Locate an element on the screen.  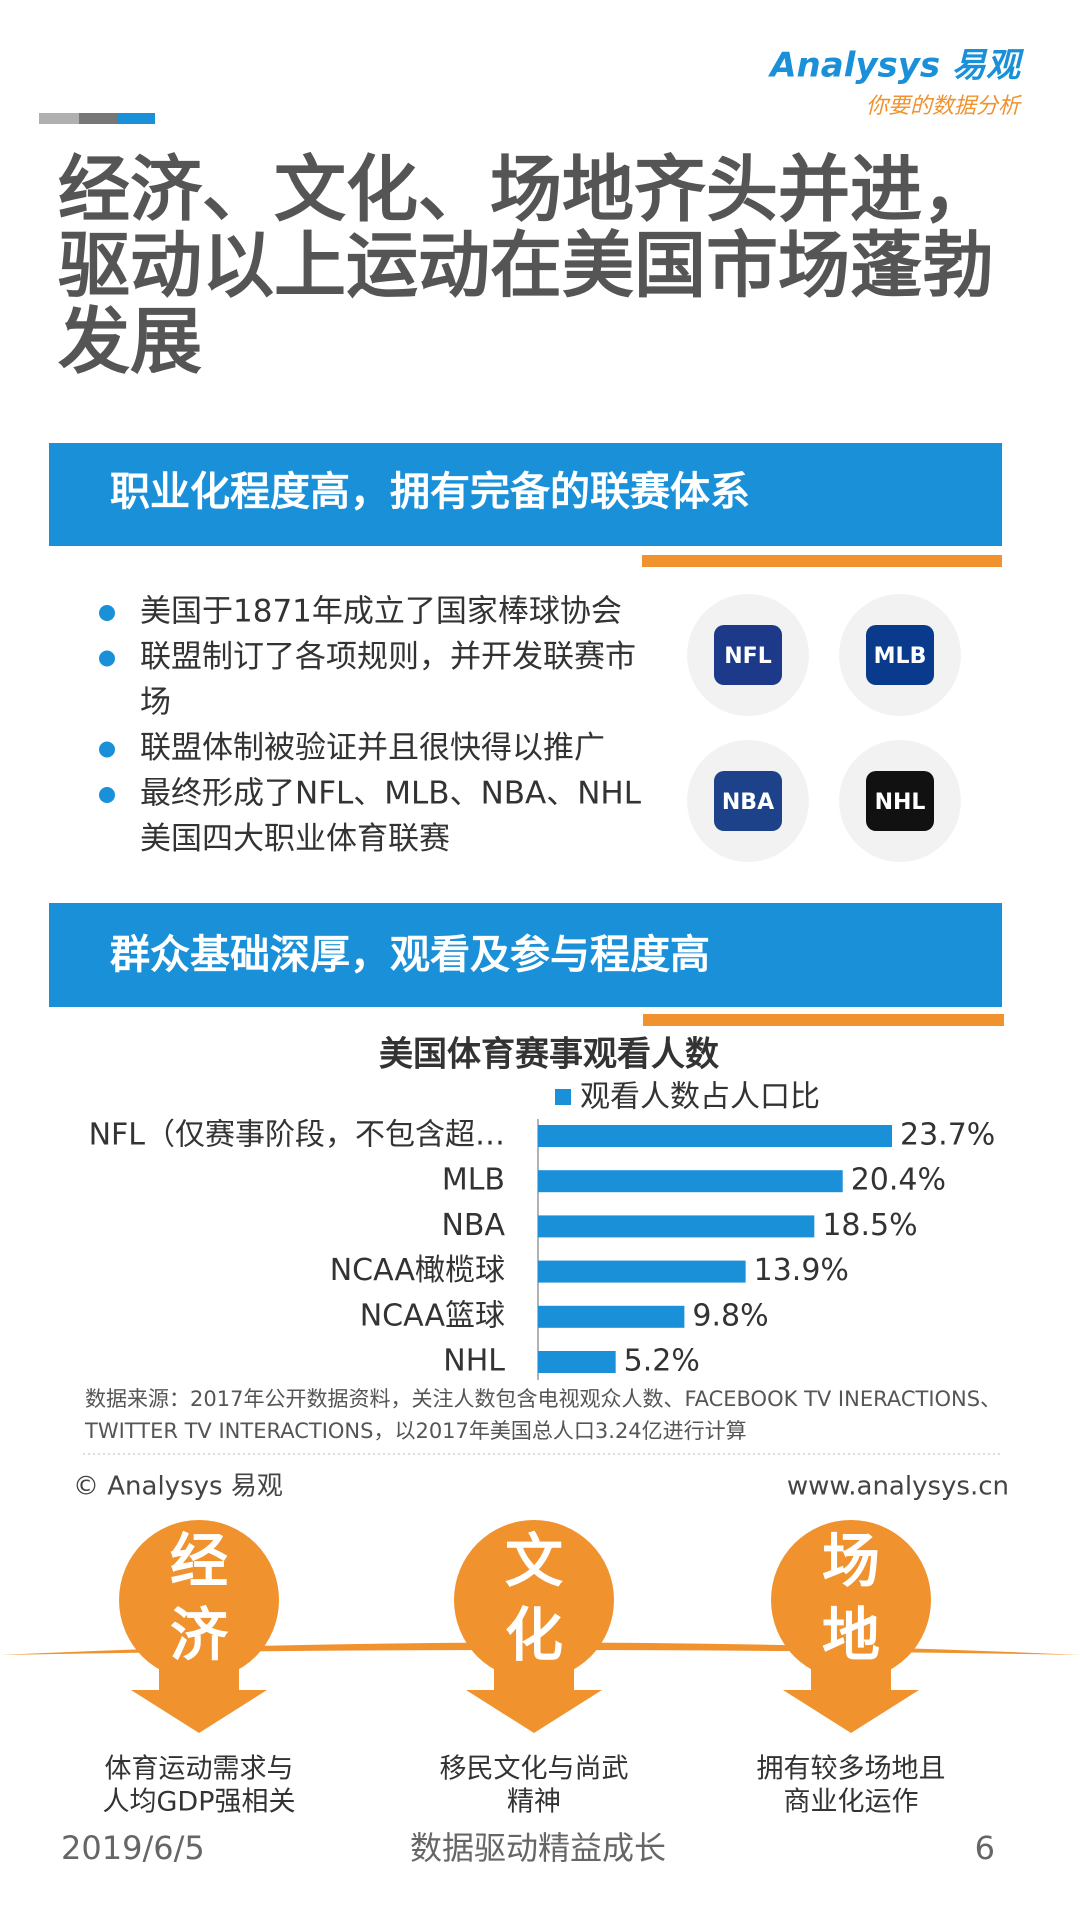
league-logos: NFL MLB NBA NHL is located at coordinates (824, 728).